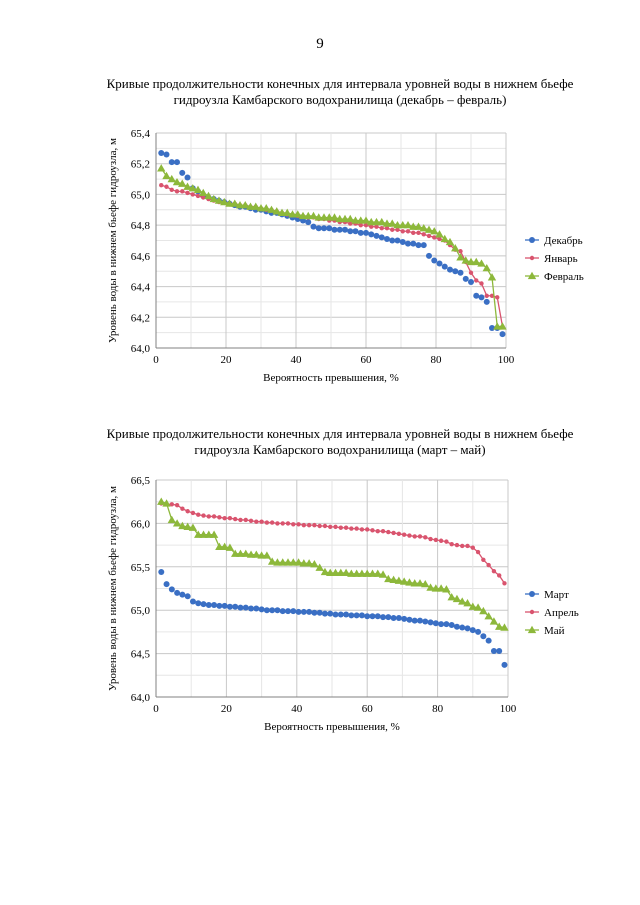  I want to click on legend-item: Апрель, so click(552, 613).